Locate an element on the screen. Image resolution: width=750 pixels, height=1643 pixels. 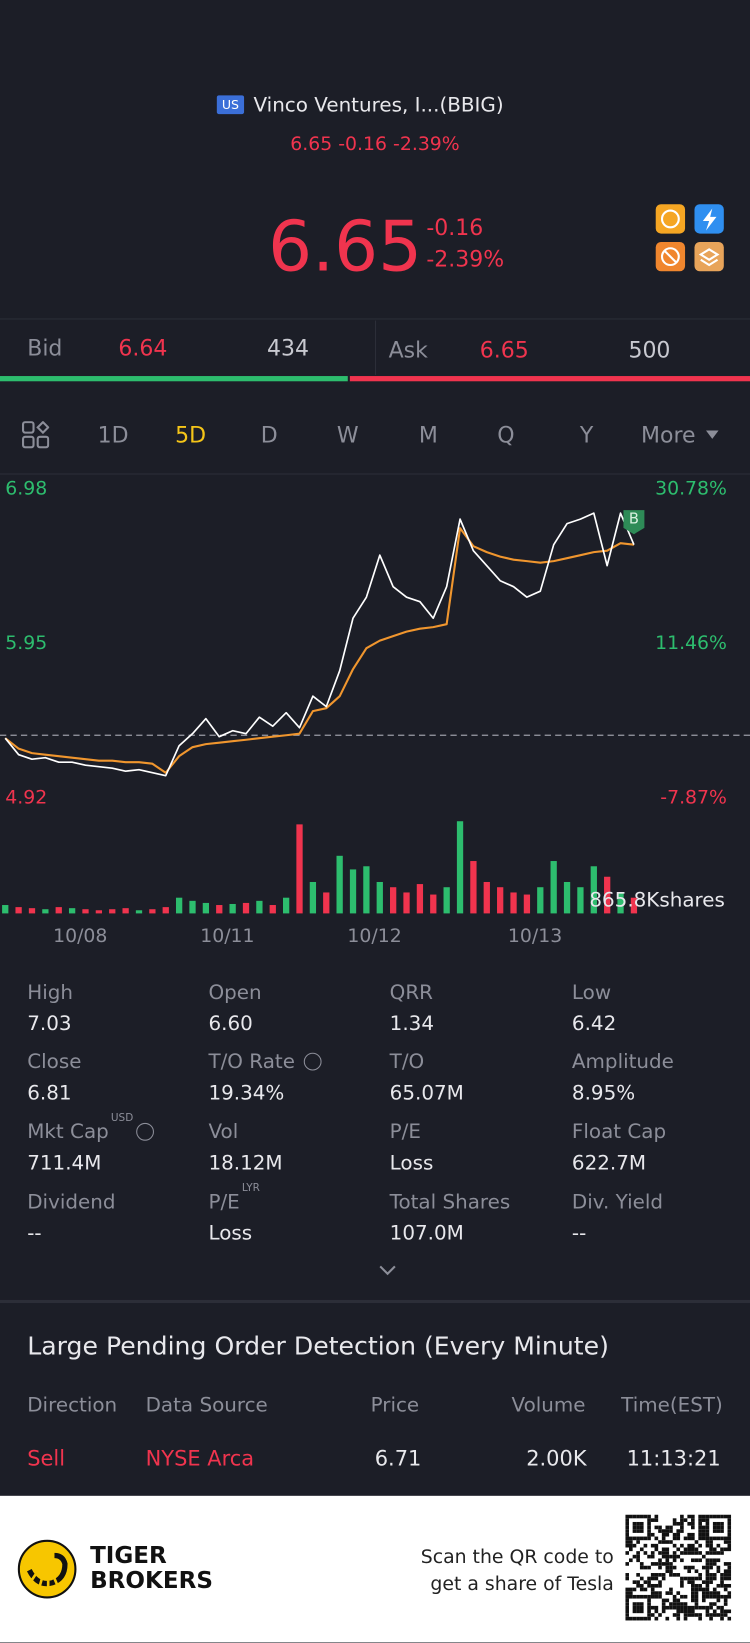
stat-label: Total Shares is located at coordinates (450, 1202).